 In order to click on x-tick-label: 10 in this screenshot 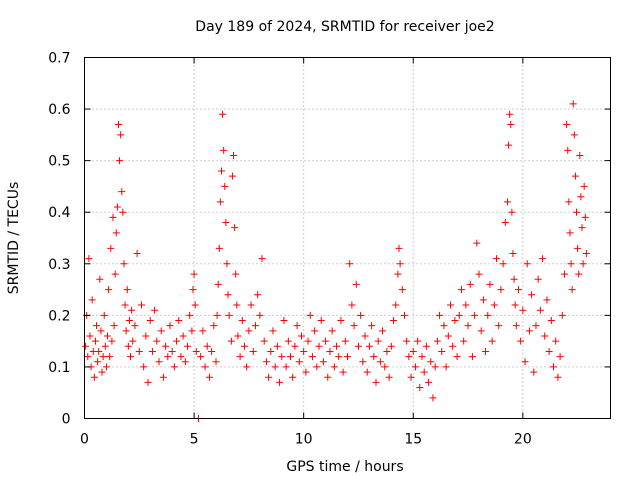, I will do `click(304, 440)`.